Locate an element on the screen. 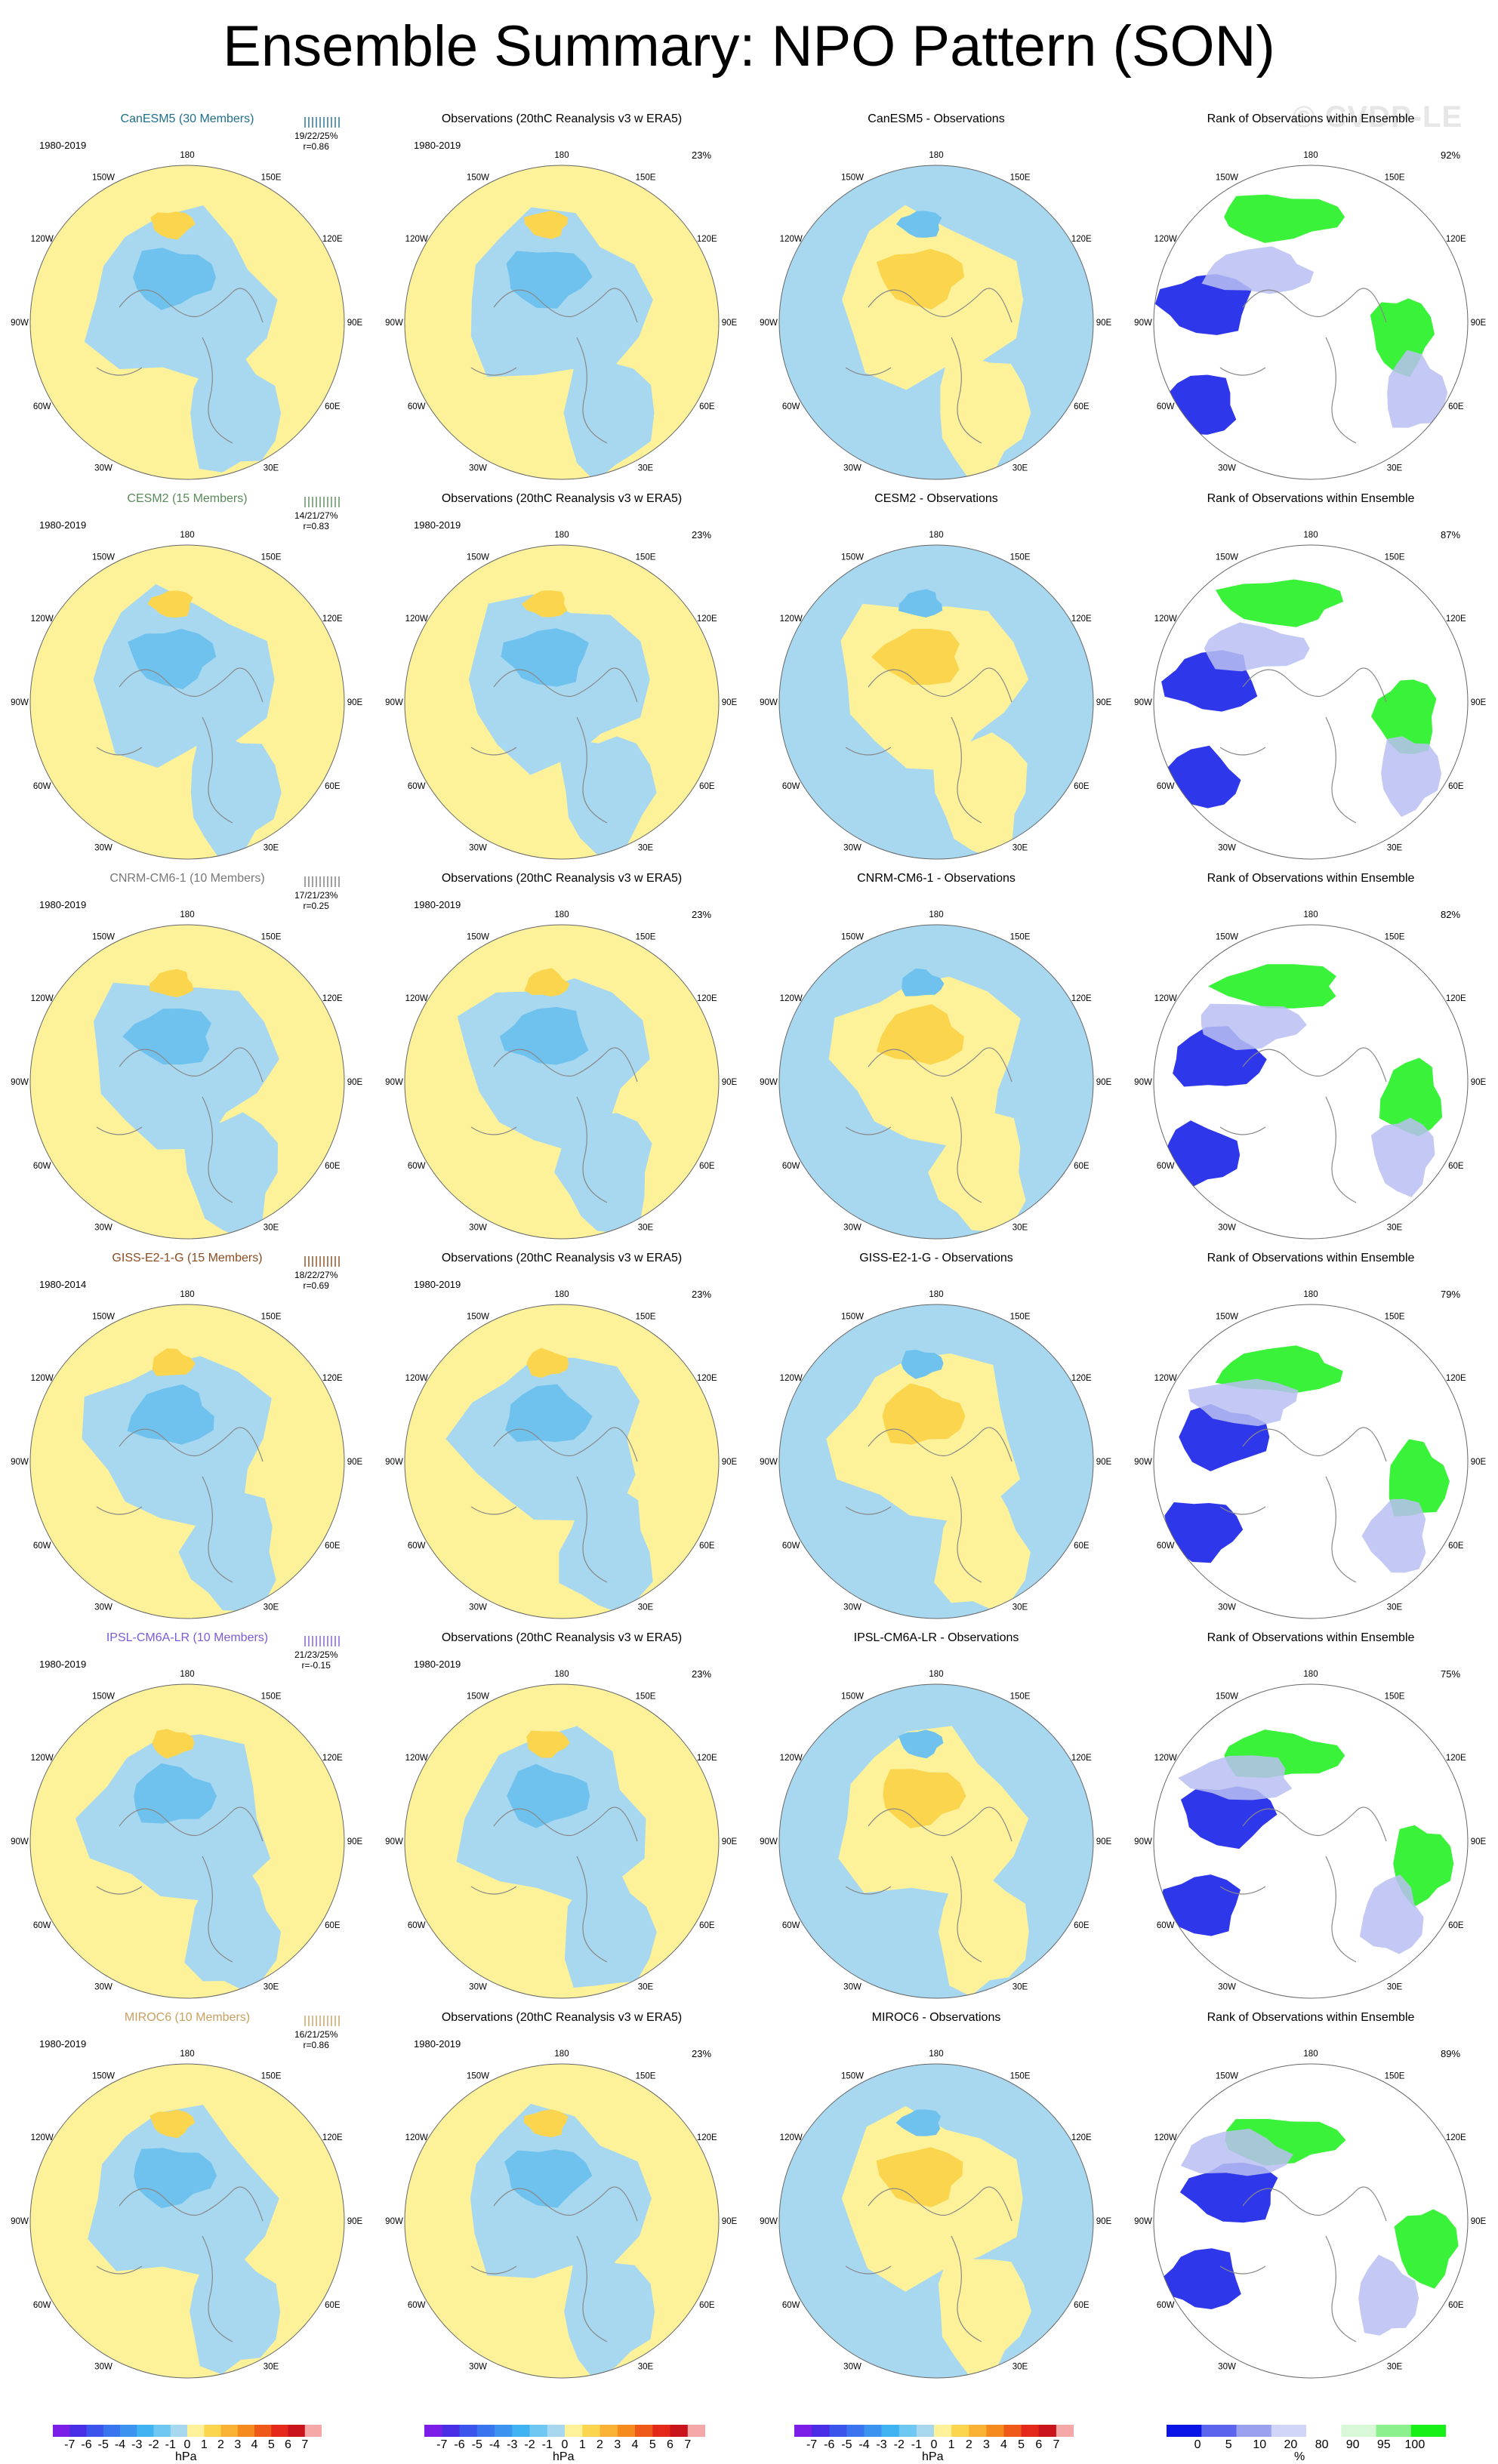  colorbar-swatches is located at coordinates (1307, 2431).